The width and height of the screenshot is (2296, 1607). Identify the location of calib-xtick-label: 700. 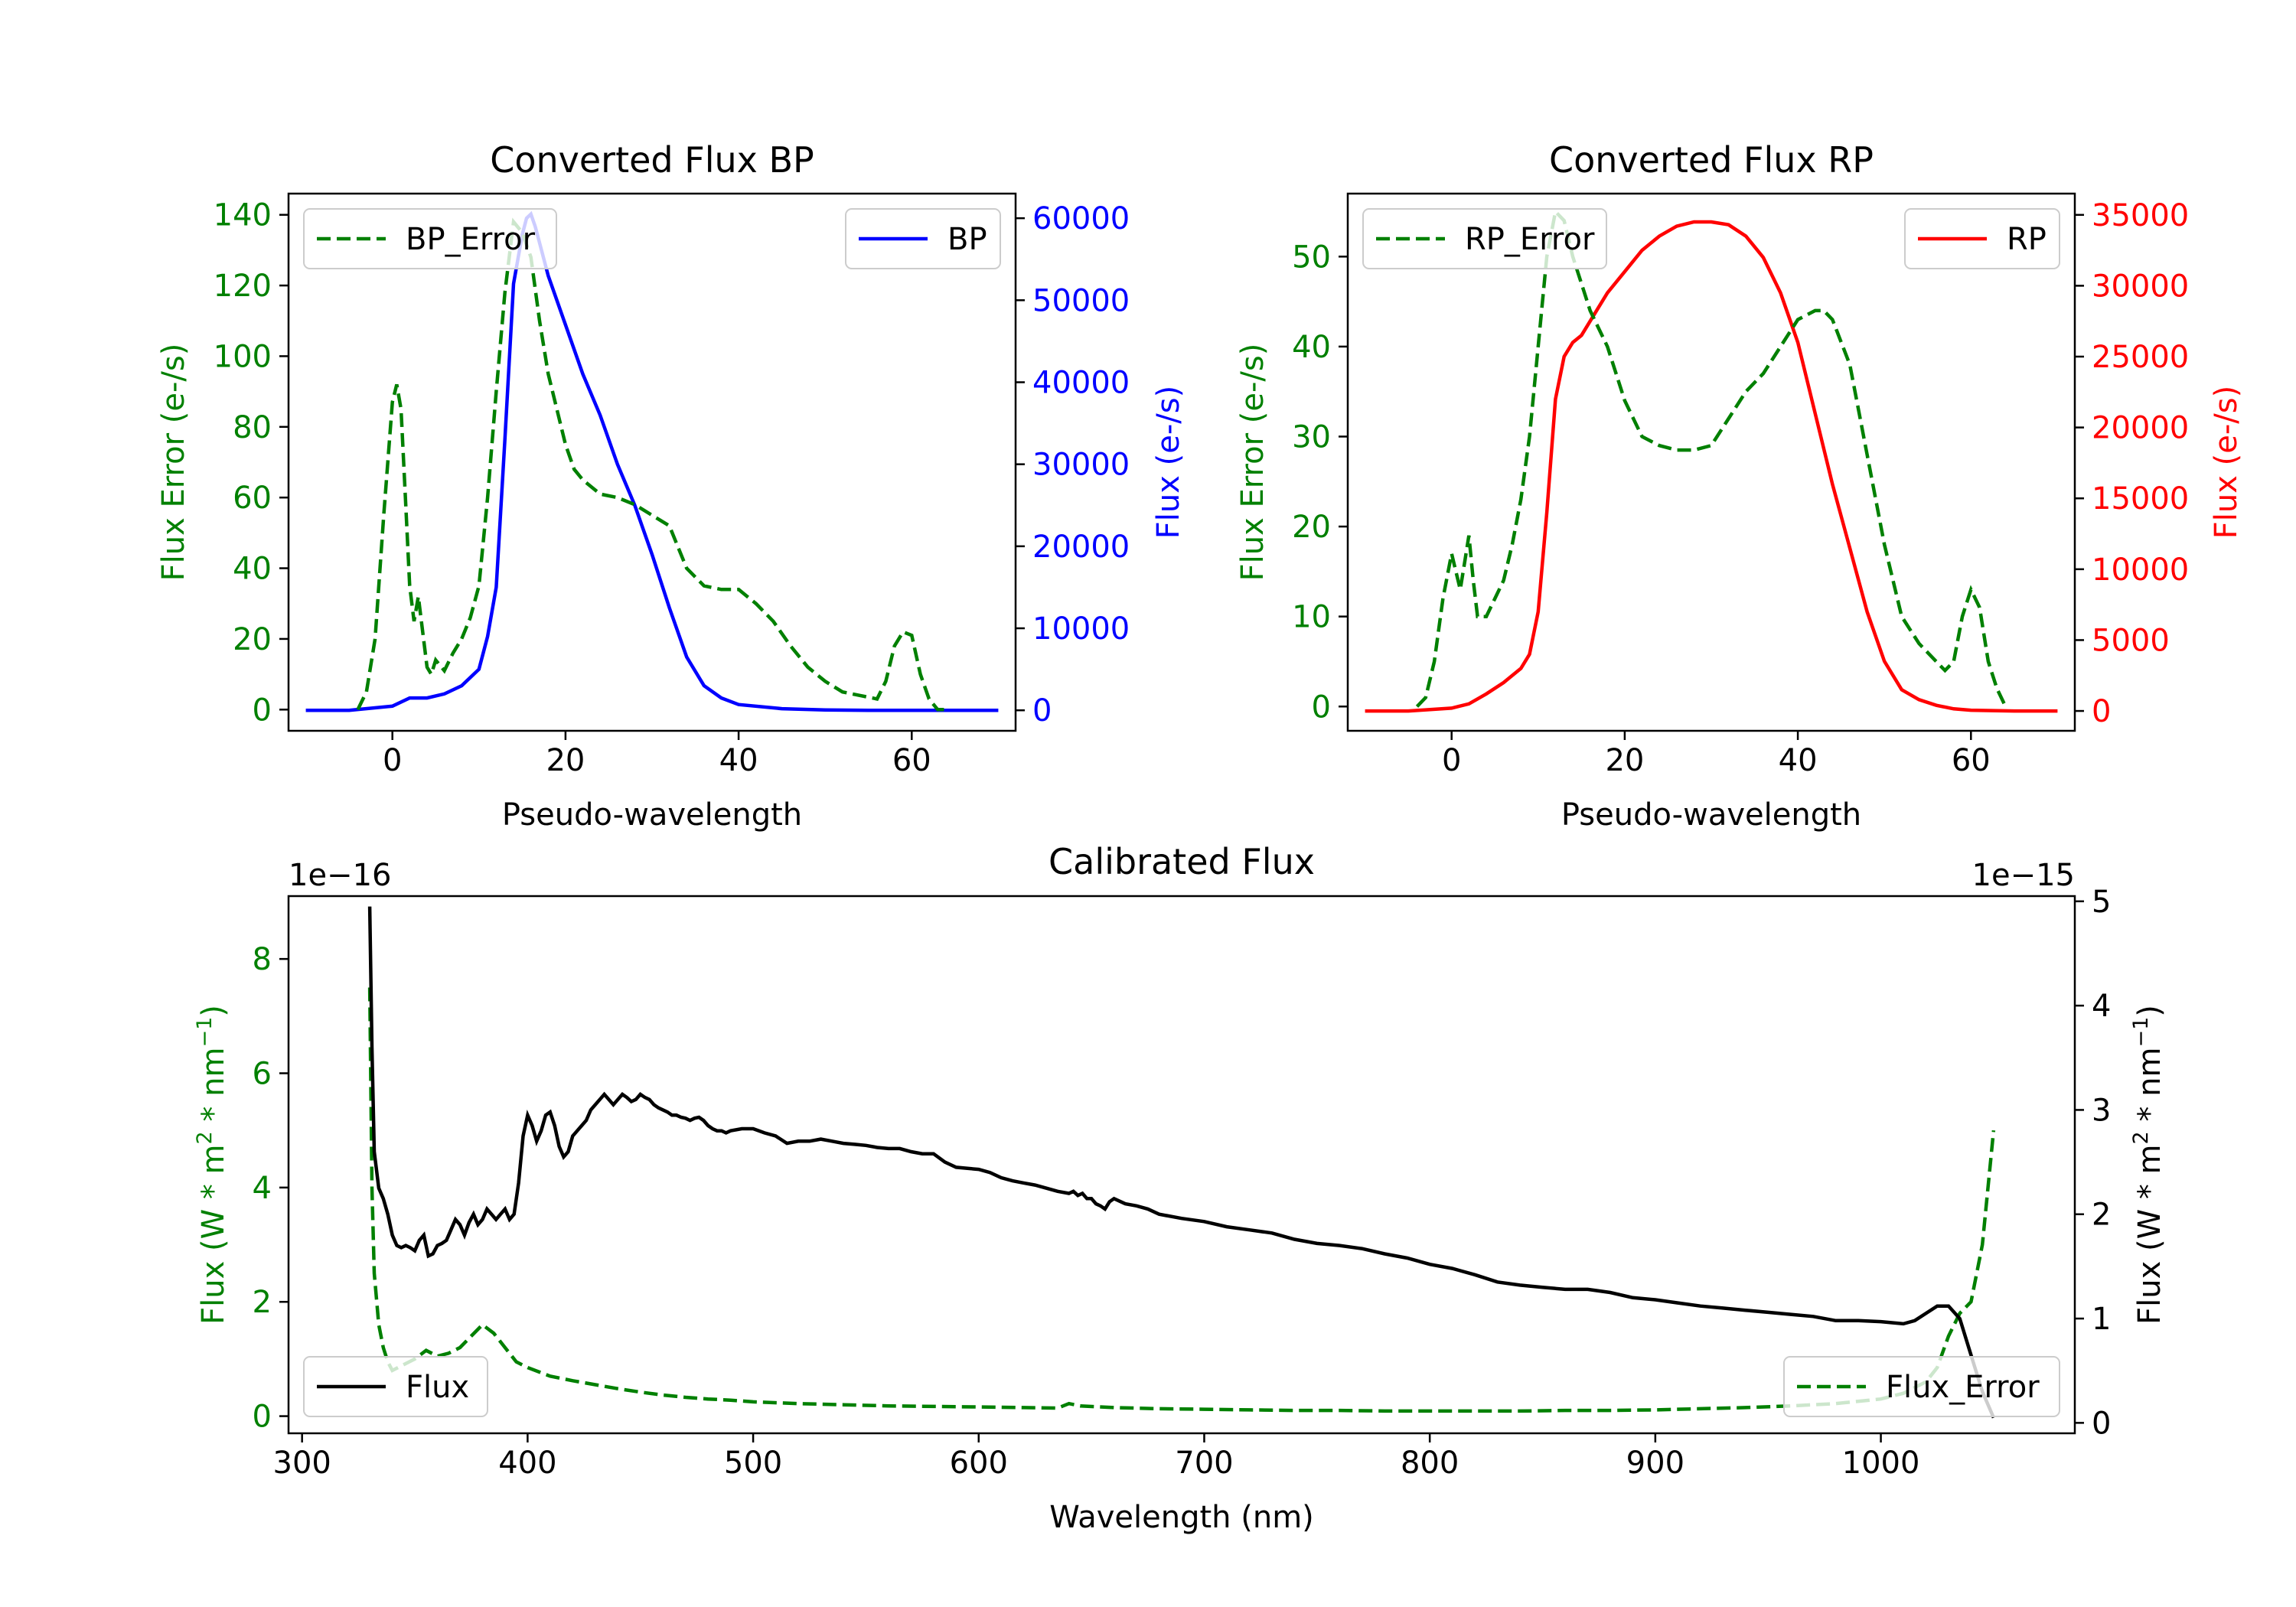
(1204, 1463).